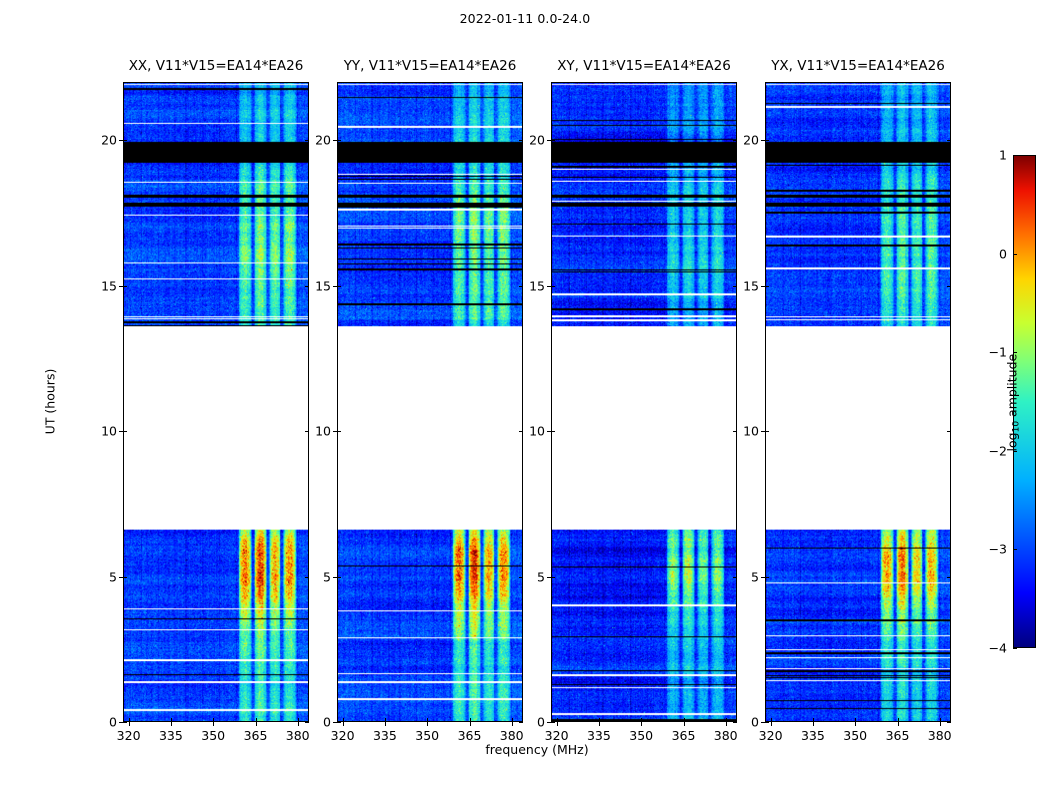 The width and height of the screenshot is (1050, 800). What do you see at coordinates (1016, 426) in the screenshot?
I see `colorbar-label-subscript: 10` at bounding box center [1016, 426].